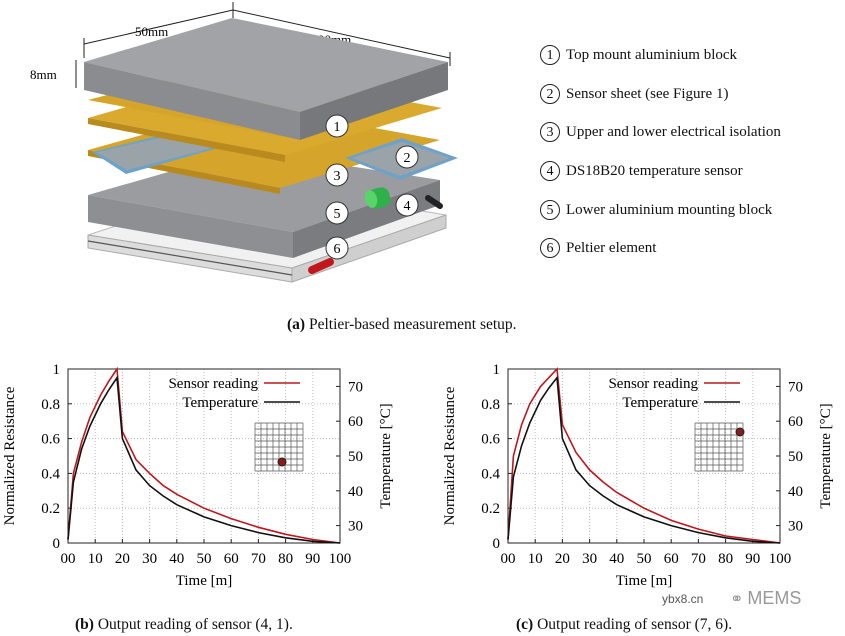 This screenshot has height=636, width=845. I want to click on callout-3: 3, so click(337, 175).